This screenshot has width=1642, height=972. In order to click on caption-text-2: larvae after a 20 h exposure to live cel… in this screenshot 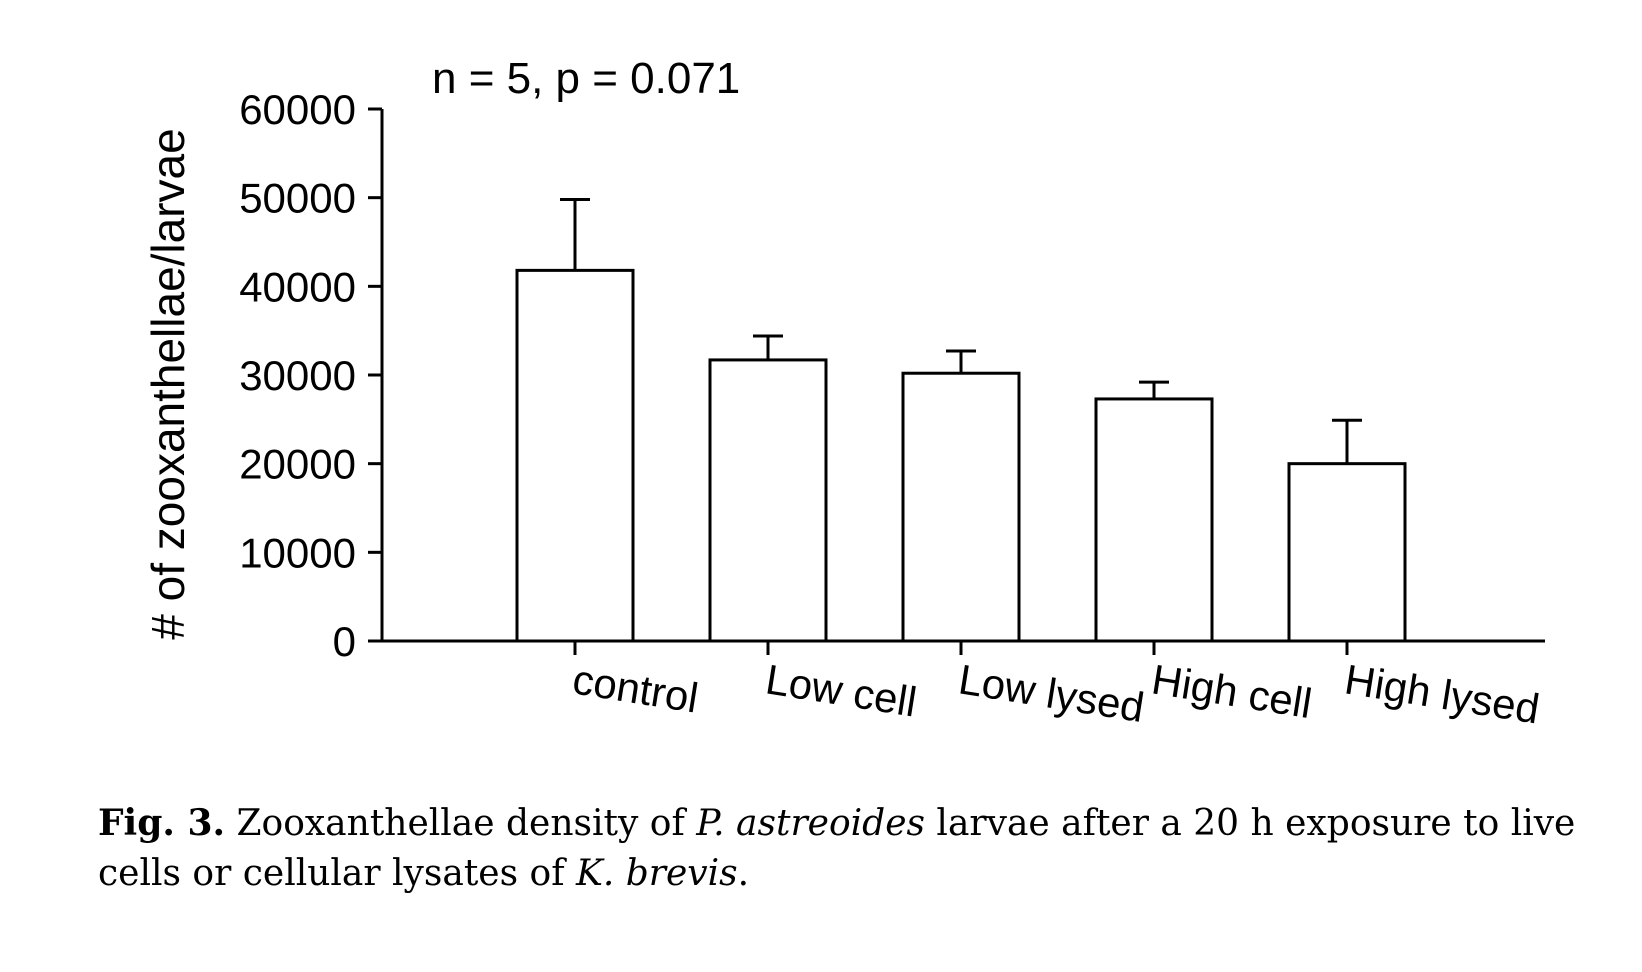, I will do `click(837, 848)`.